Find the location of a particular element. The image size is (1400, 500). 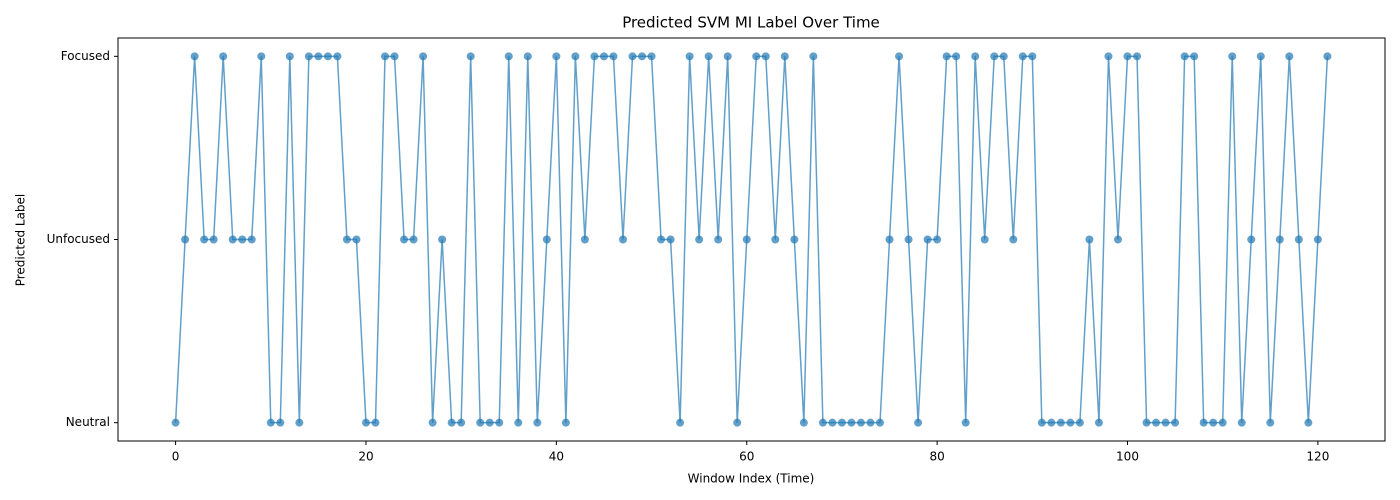

x-axis-label: Window Index (Time) is located at coordinates (751, 479).